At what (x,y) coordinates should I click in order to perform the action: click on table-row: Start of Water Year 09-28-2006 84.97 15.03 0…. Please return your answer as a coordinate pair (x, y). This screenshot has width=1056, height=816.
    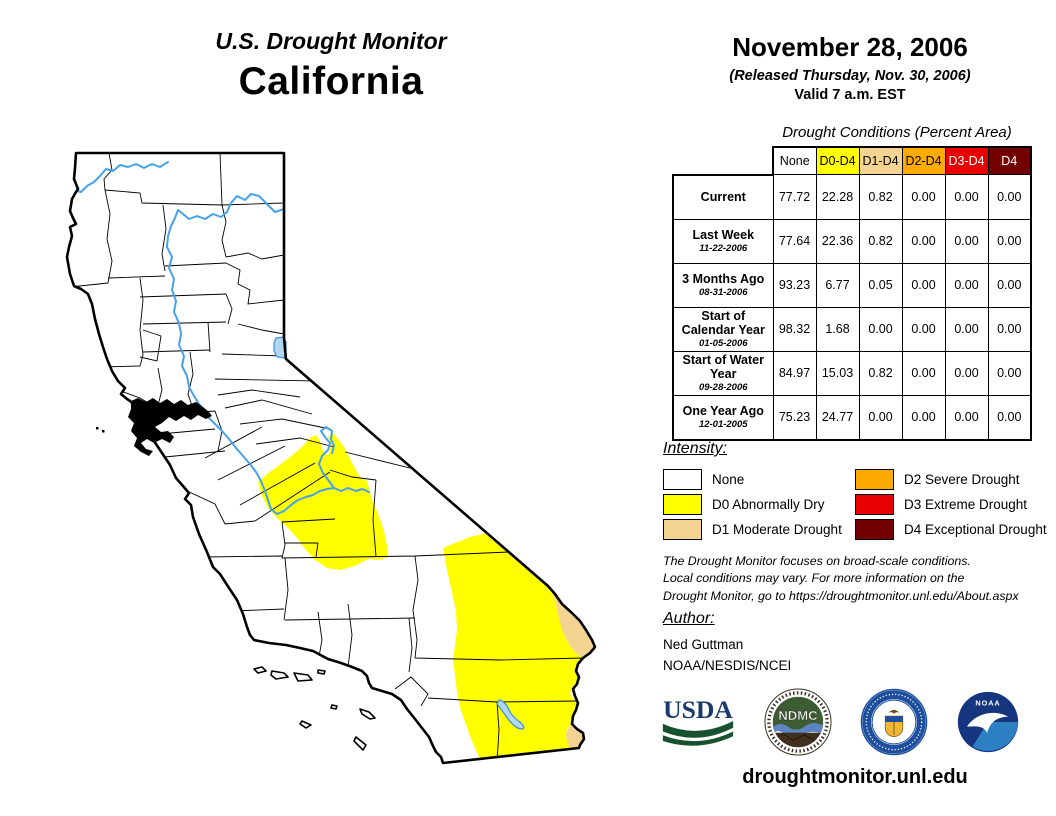
    Looking at the image, I should click on (852, 373).